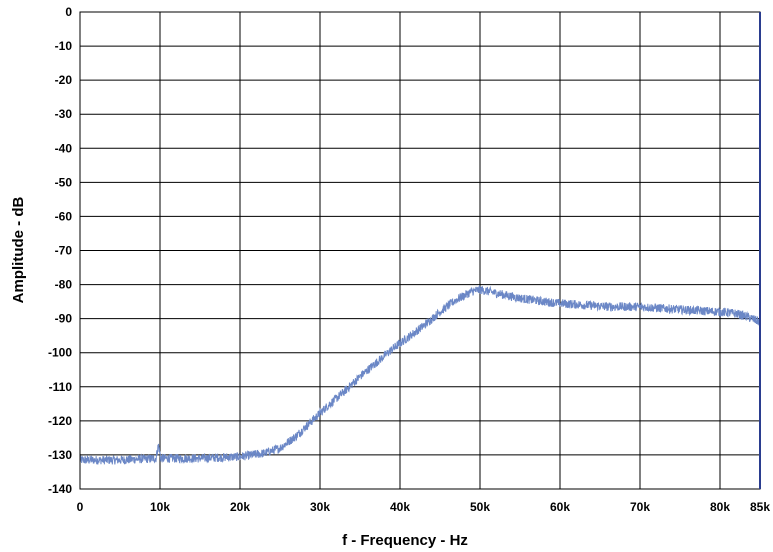 This screenshot has width=773, height=552. What do you see at coordinates (240, 507) in the screenshot?
I see `x-tick-label: 20k` at bounding box center [240, 507].